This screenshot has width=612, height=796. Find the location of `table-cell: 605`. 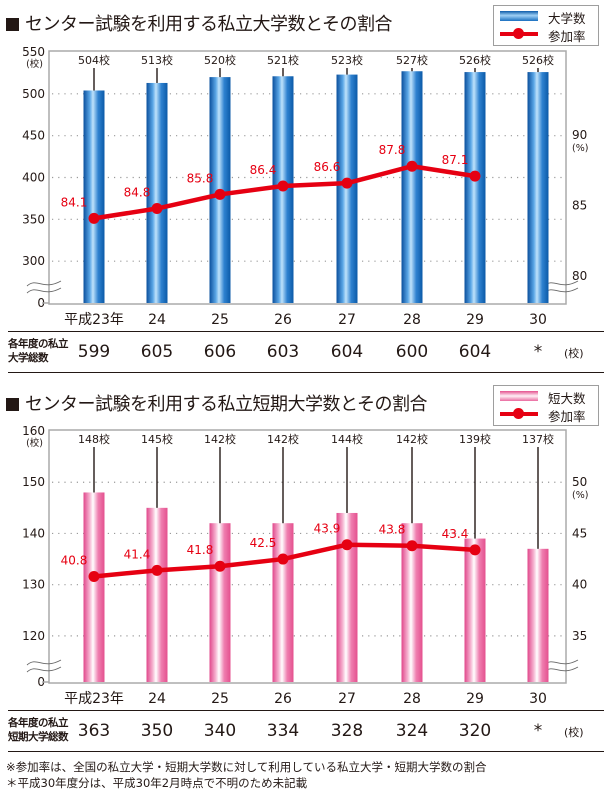

table-cell: 605 is located at coordinates (157, 352).